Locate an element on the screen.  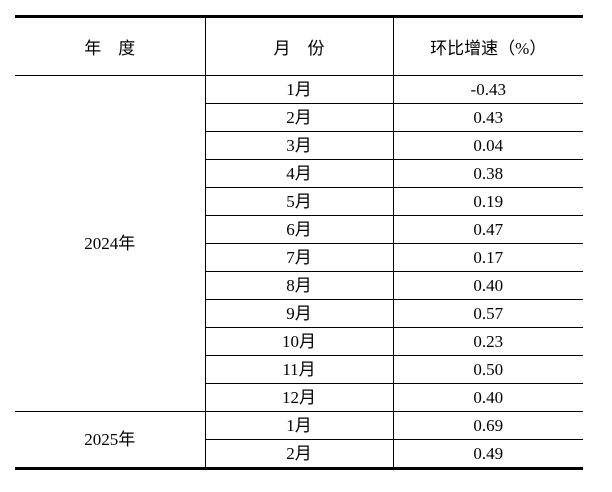
table-row: 2月 0.43 is located at coordinates (299, 117).